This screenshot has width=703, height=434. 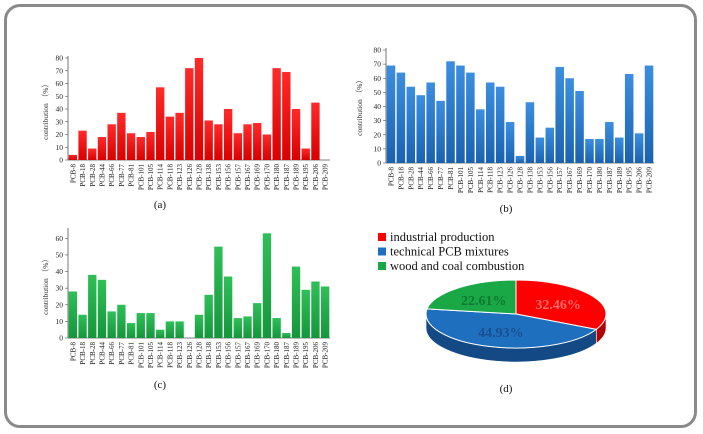 I want to click on y-tick-label: 70, so click(x=60, y=70).